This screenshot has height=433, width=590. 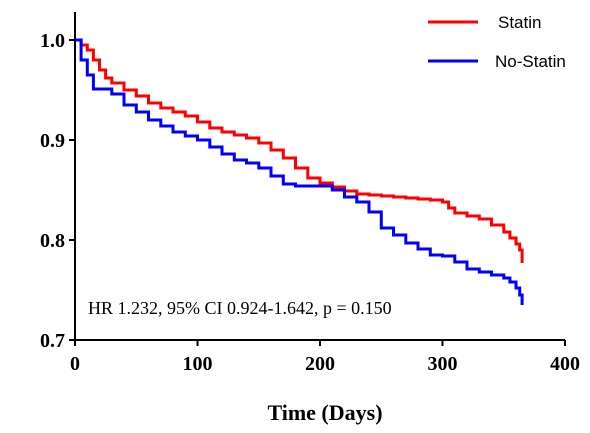 I want to click on x-tick-label: 100, so click(x=198, y=364).